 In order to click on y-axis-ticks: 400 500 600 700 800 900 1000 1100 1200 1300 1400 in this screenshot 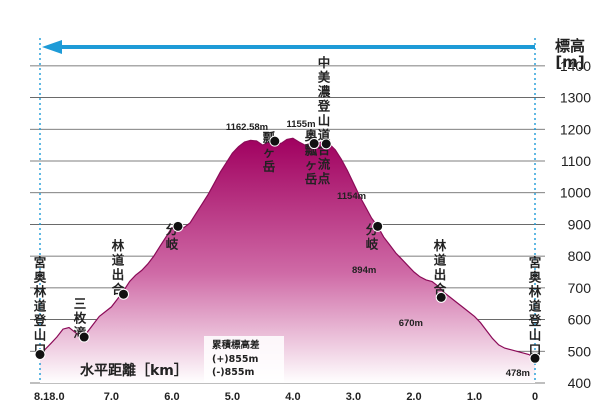, I will do `click(575, 224)`.